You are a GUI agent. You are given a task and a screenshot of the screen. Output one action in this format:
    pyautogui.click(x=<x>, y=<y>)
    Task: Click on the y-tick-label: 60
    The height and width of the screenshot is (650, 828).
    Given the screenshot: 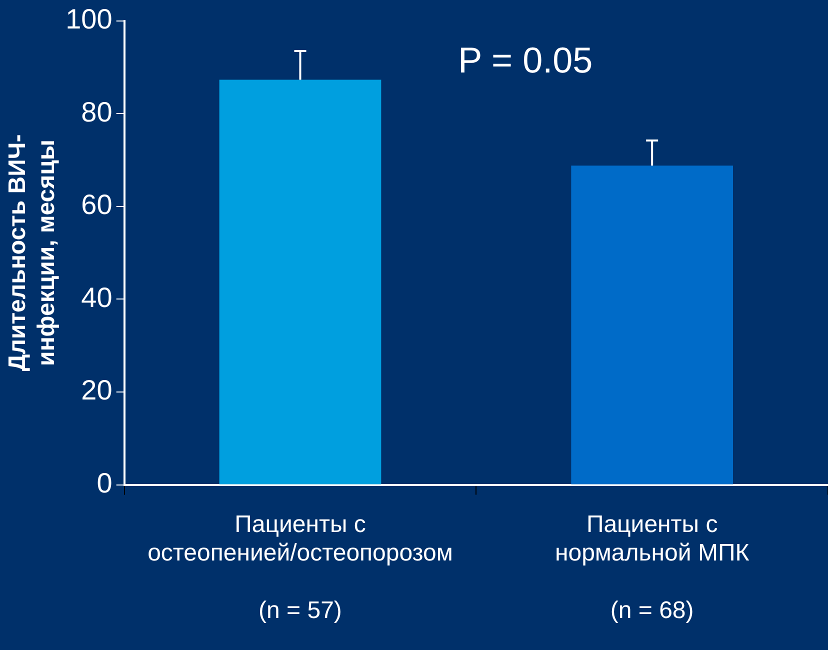 What is the action you would take?
    pyautogui.click(x=96, y=204)
    